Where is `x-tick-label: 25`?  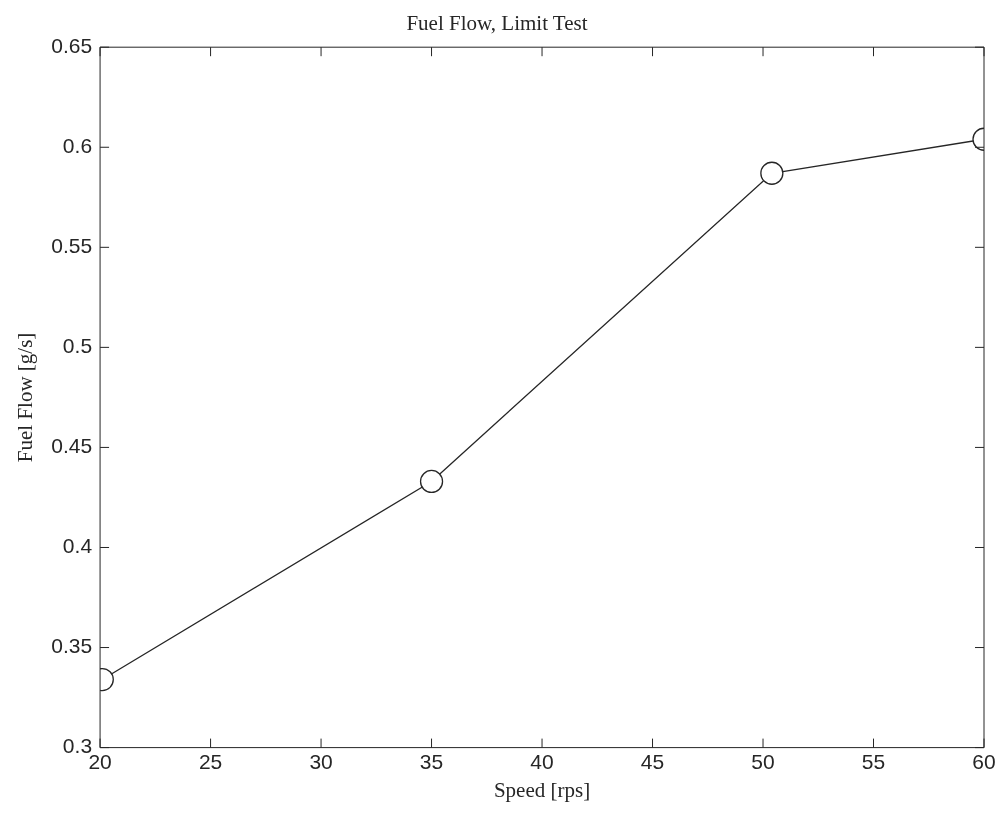 x-tick-label: 25 is located at coordinates (210, 761).